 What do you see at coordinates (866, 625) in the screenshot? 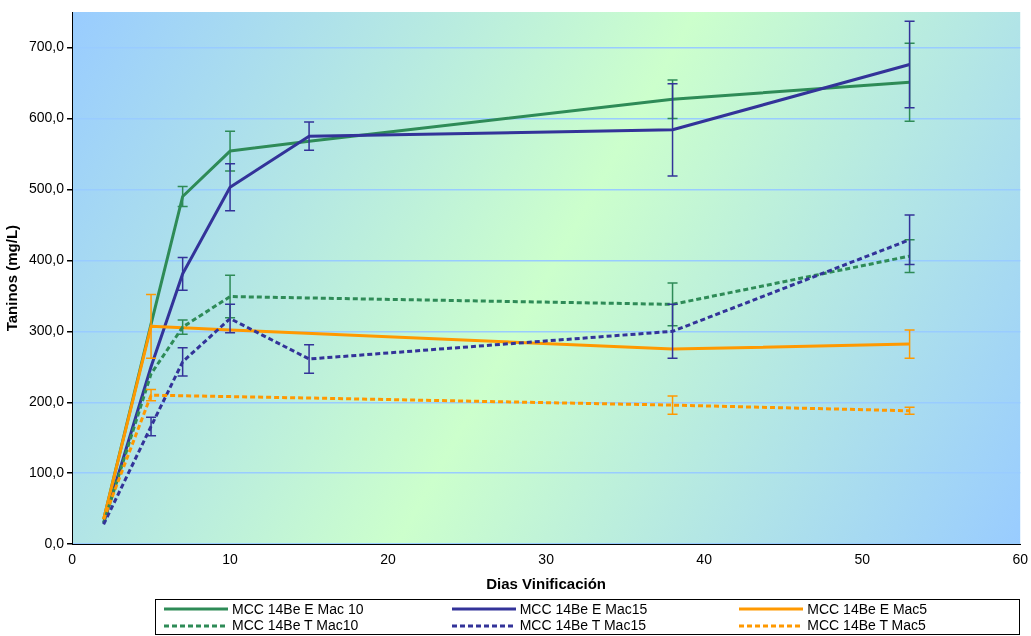
I see `legend-label: MCC 14Be T Mac5` at bounding box center [866, 625].